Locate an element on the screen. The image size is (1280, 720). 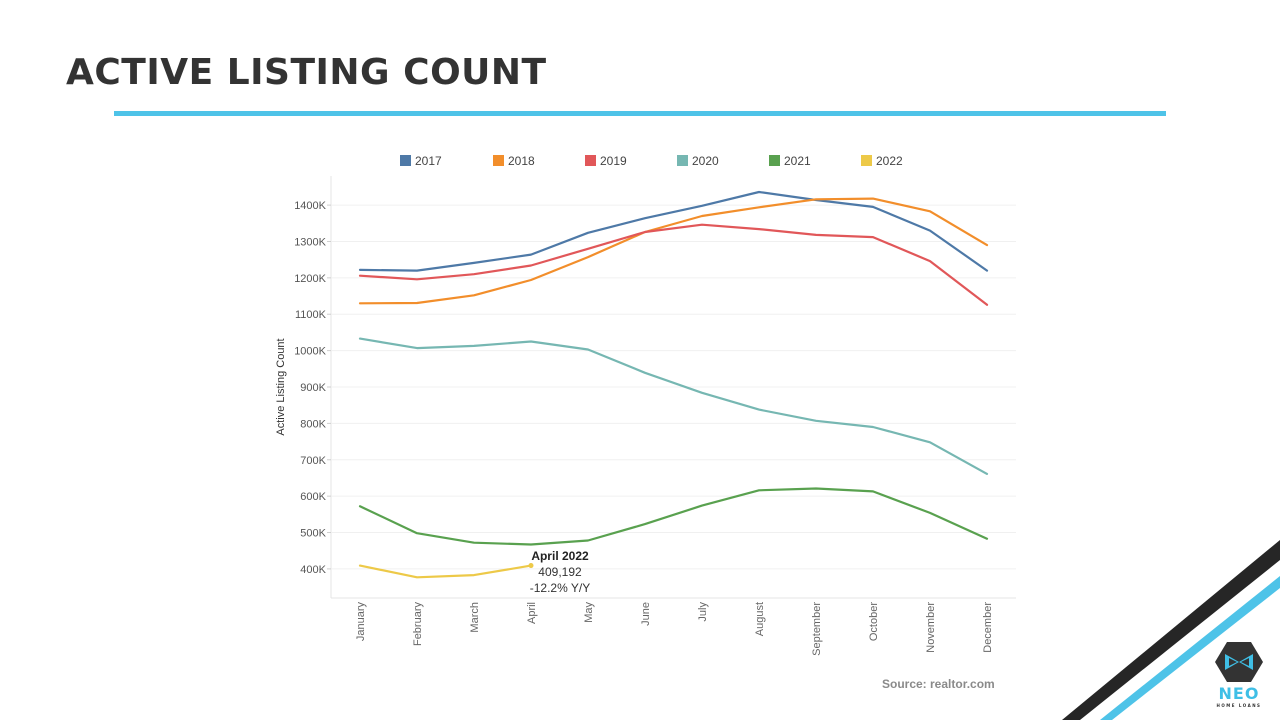
x-tick-label: September is located at coordinates (817, 629).